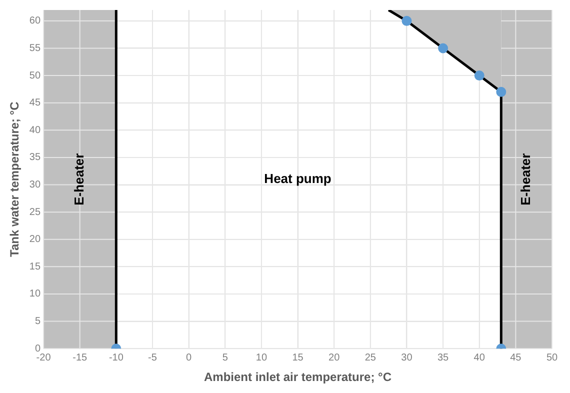 The image size is (570, 393). I want to click on y-tick-label: 10, so click(35, 294).